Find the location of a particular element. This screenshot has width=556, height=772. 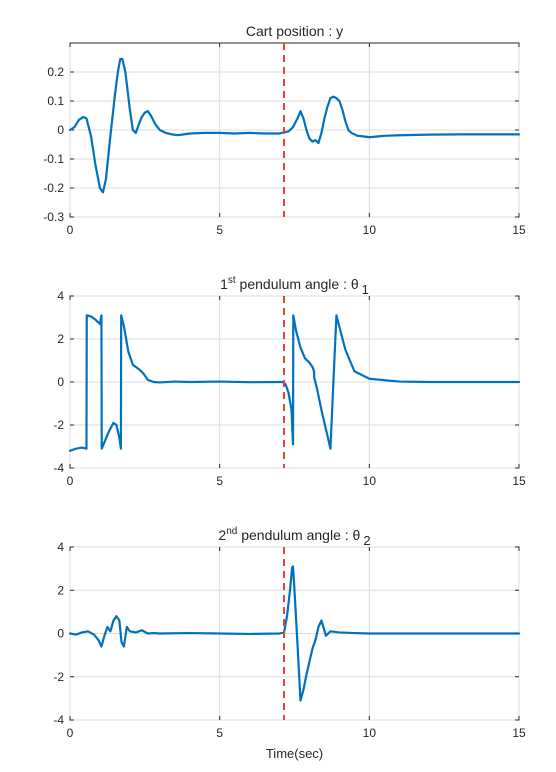

title-ordinal-suffix: nd is located at coordinates (231, 531).